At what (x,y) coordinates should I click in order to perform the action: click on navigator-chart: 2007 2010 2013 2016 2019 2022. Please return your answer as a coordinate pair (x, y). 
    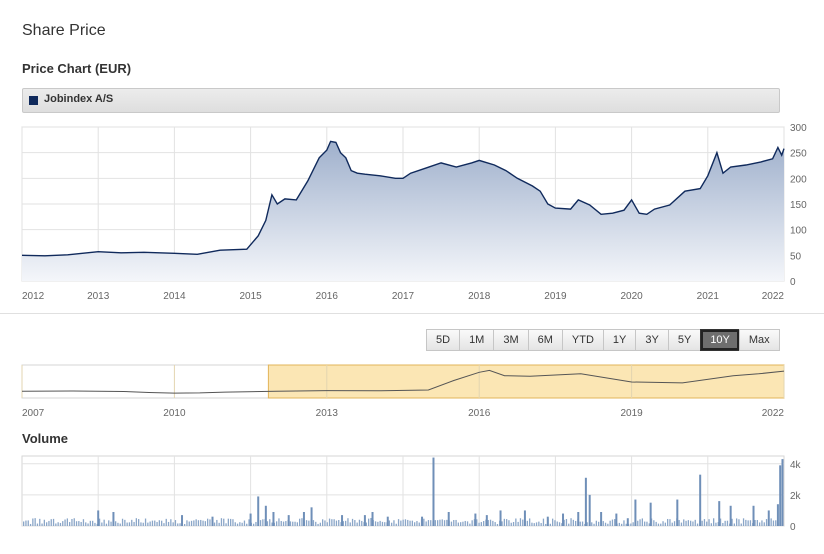
    Looking at the image, I should click on (412, 391).